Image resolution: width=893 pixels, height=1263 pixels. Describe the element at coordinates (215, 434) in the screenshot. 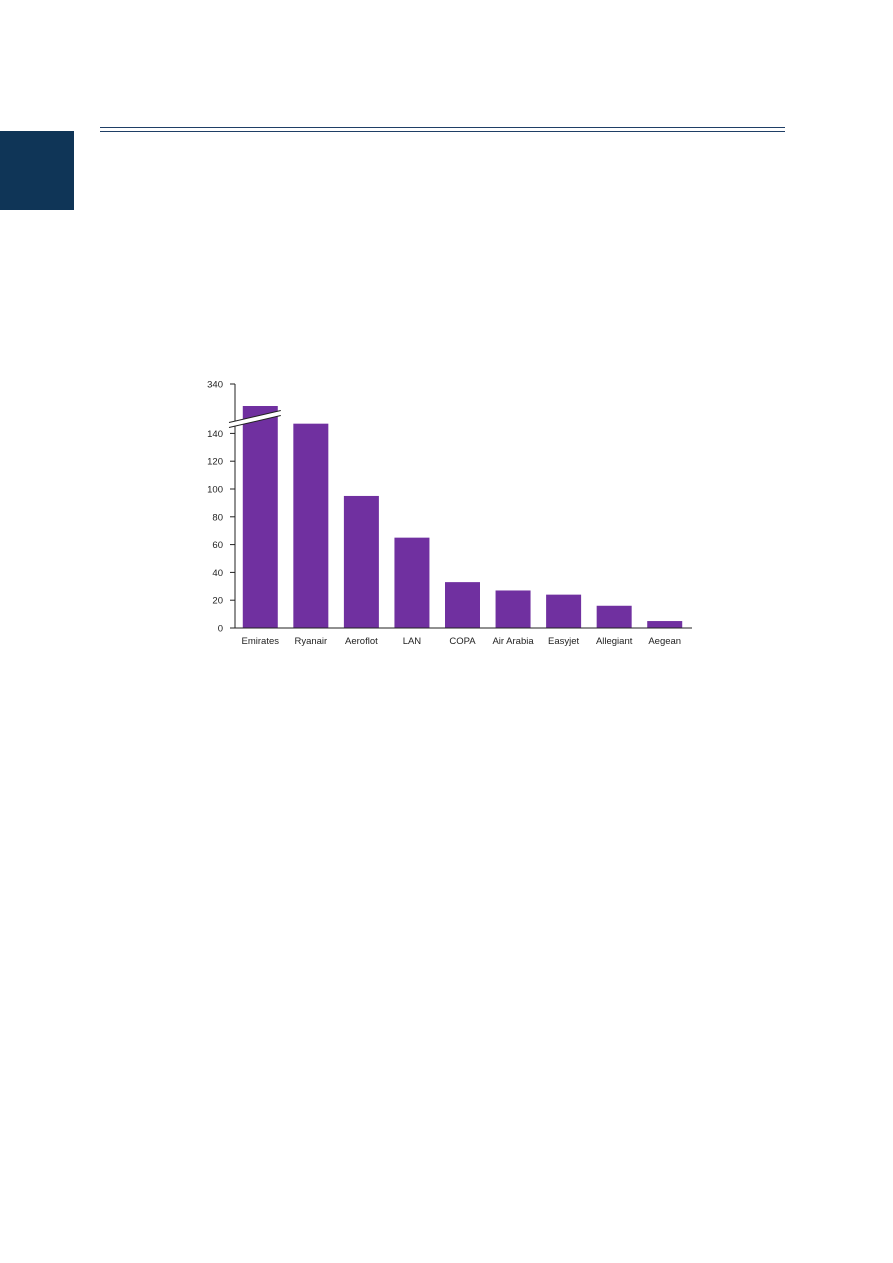

I see `y-tick-label: 140` at that location.